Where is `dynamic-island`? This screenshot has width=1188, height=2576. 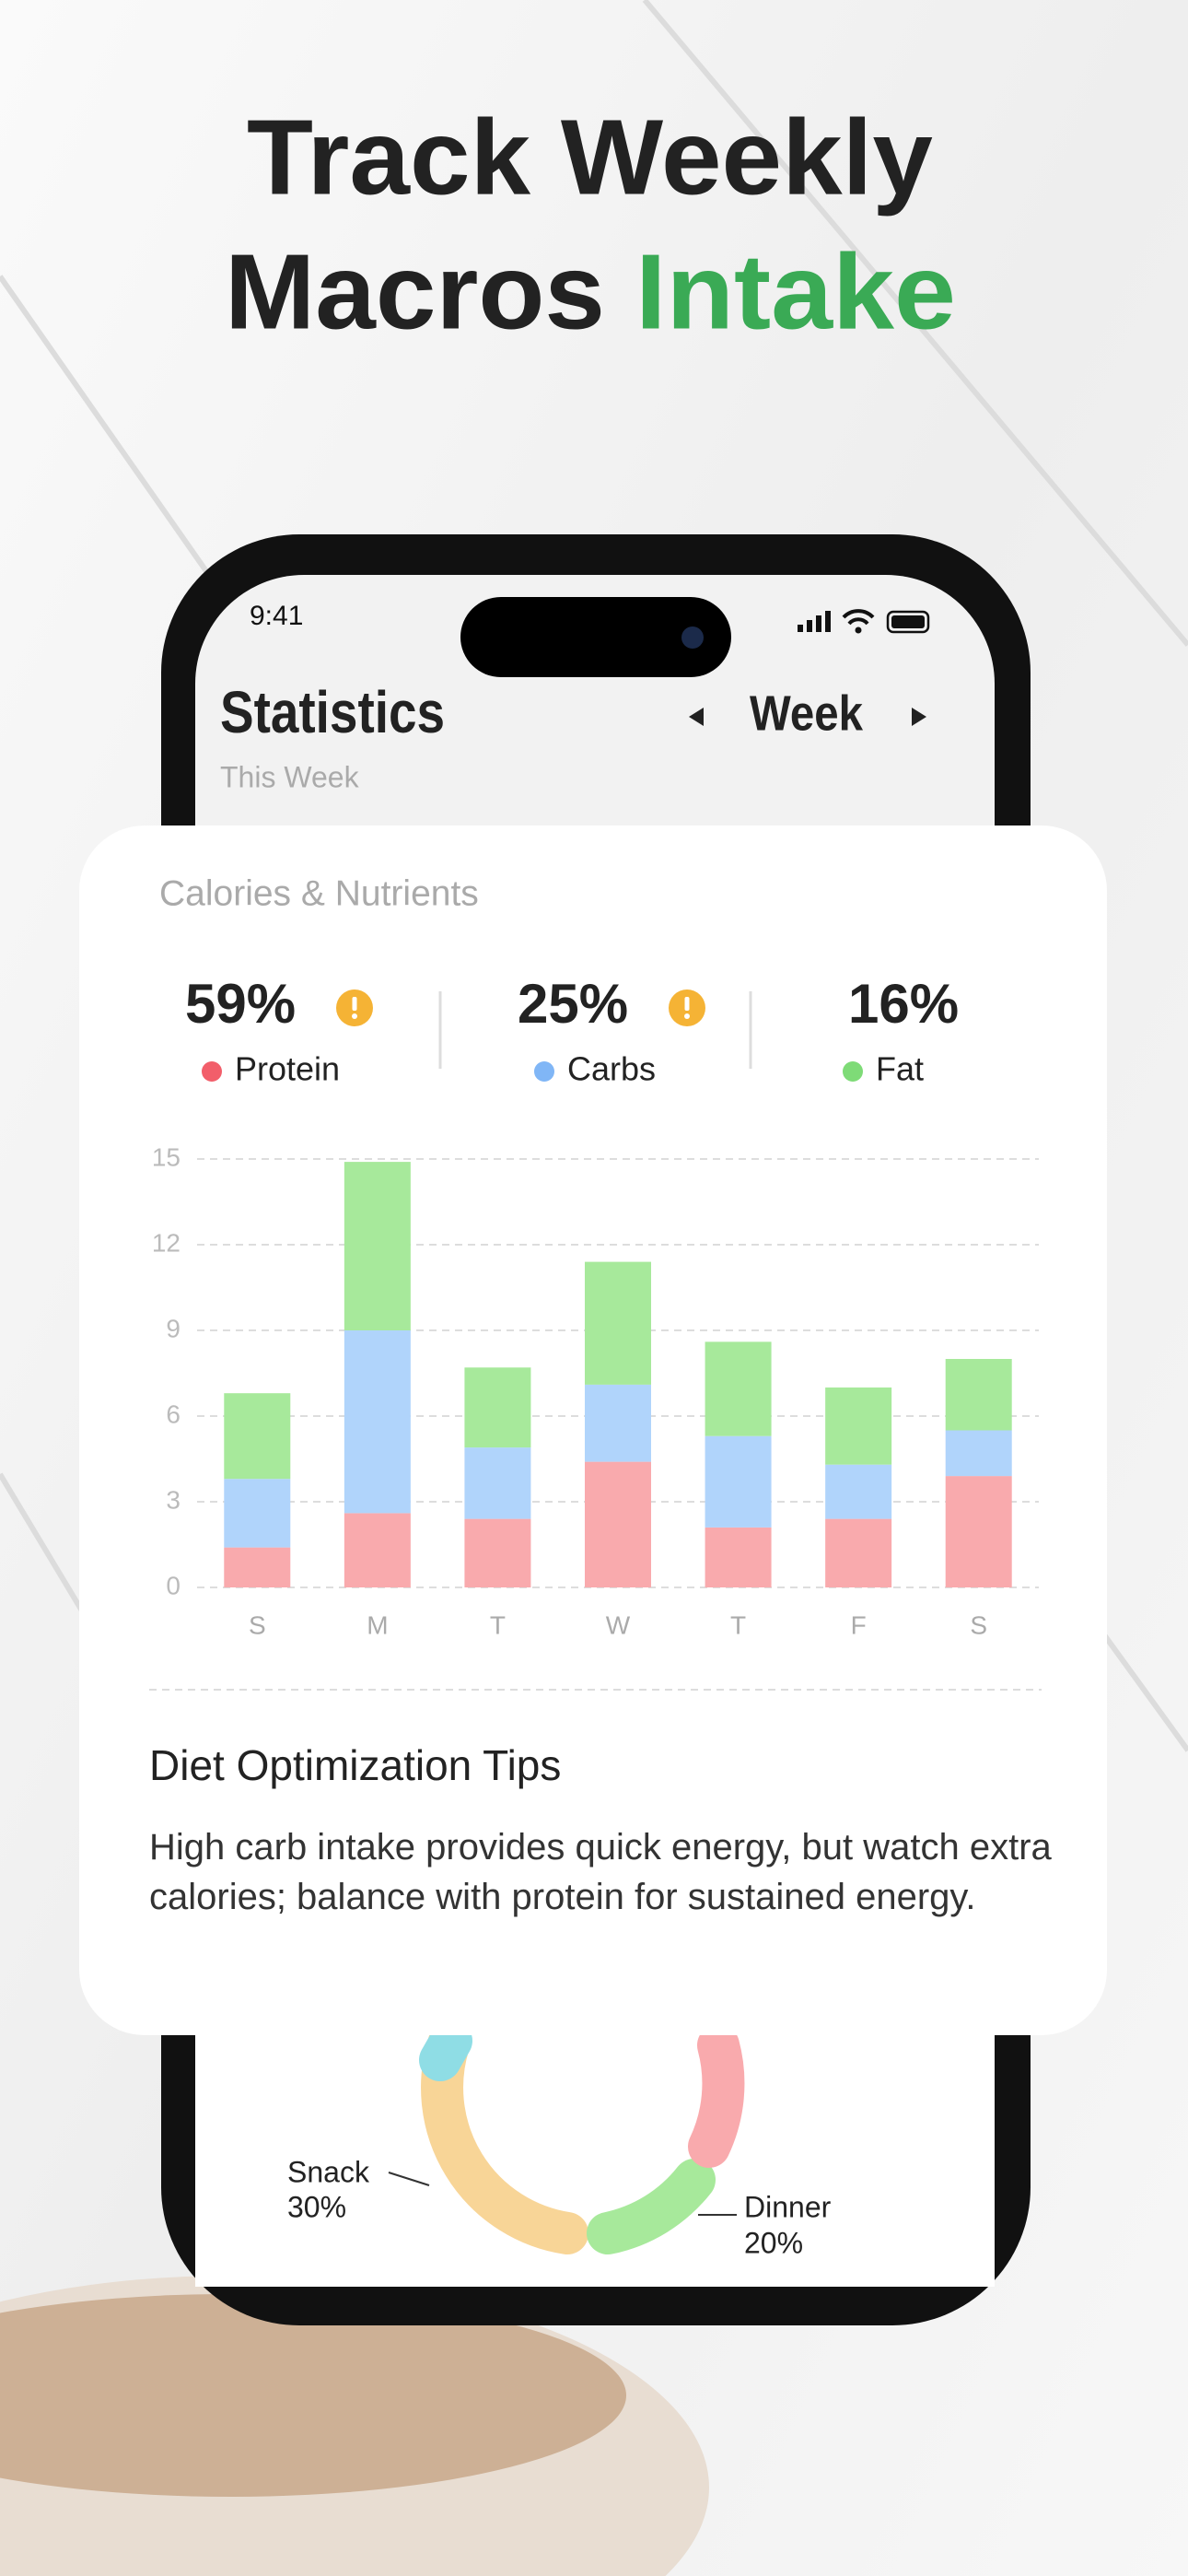
dynamic-island is located at coordinates (595, 637).